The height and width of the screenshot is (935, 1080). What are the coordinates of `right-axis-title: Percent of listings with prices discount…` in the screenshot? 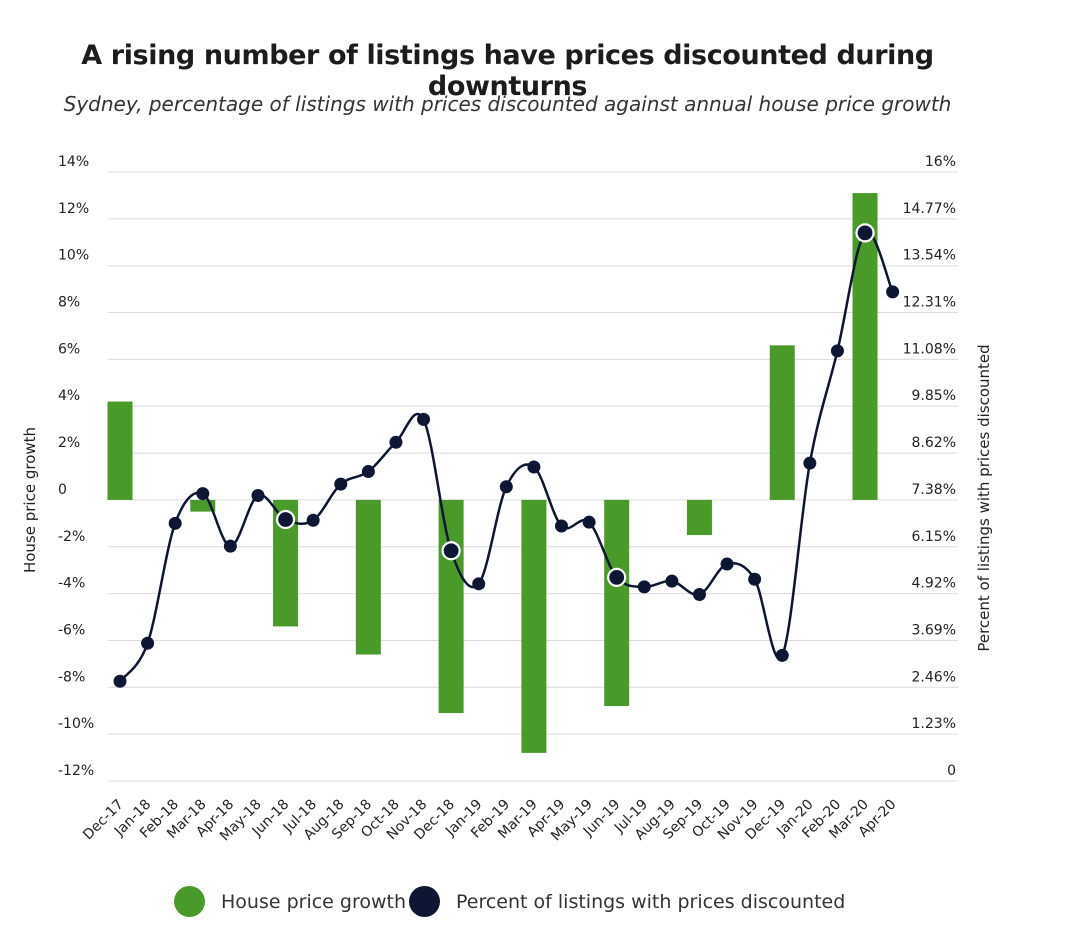 It's located at (984, 497).